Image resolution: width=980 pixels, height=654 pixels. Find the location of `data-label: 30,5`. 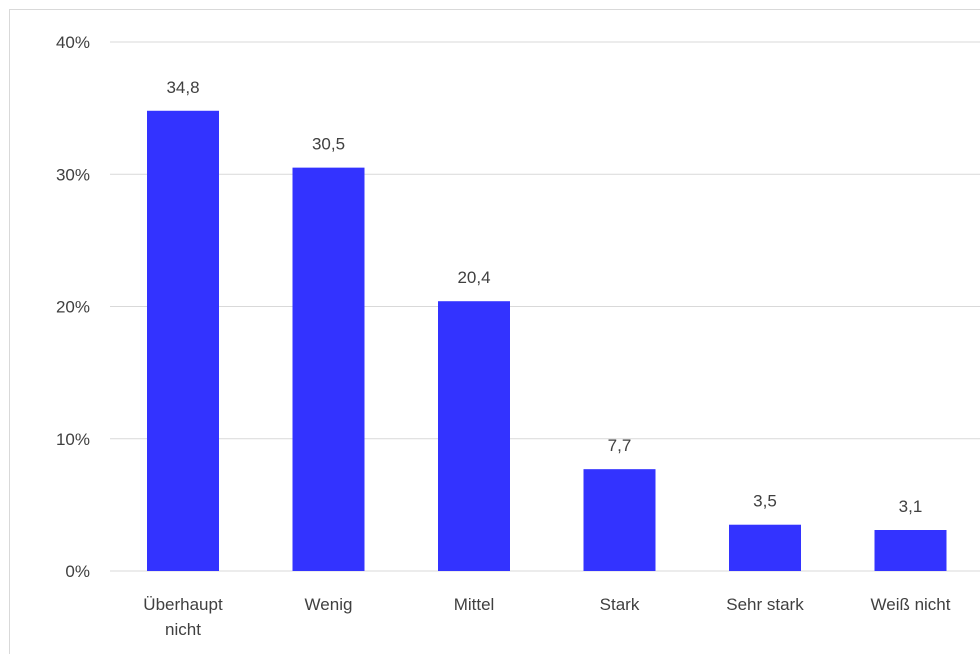

data-label: 30,5 is located at coordinates (328, 144).